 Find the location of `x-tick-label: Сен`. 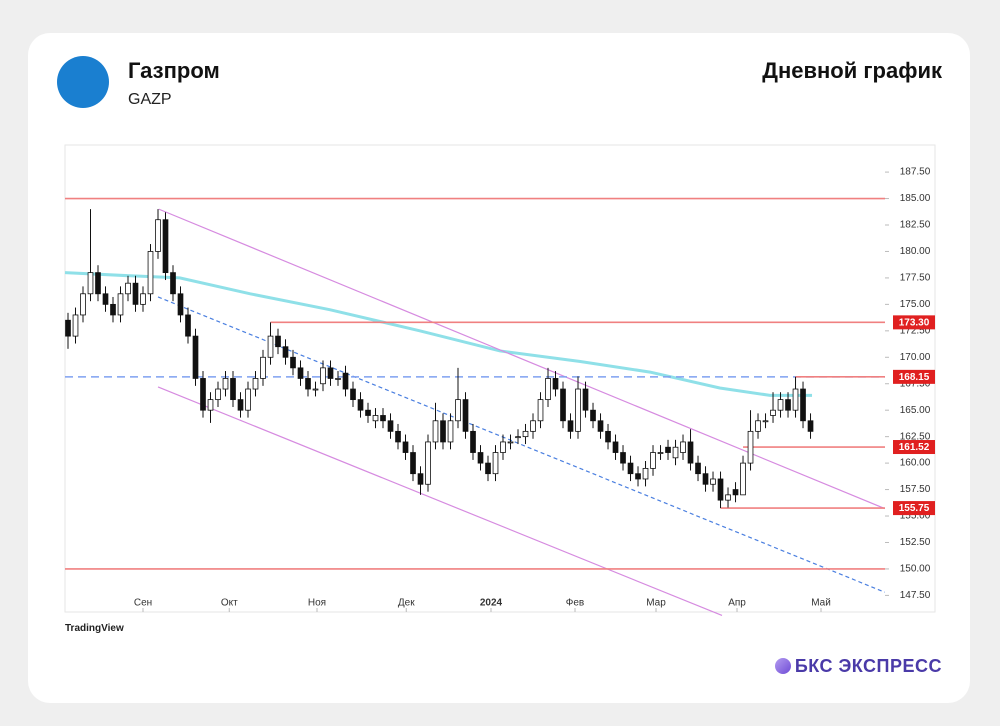

x-tick-label: Сен is located at coordinates (143, 603).